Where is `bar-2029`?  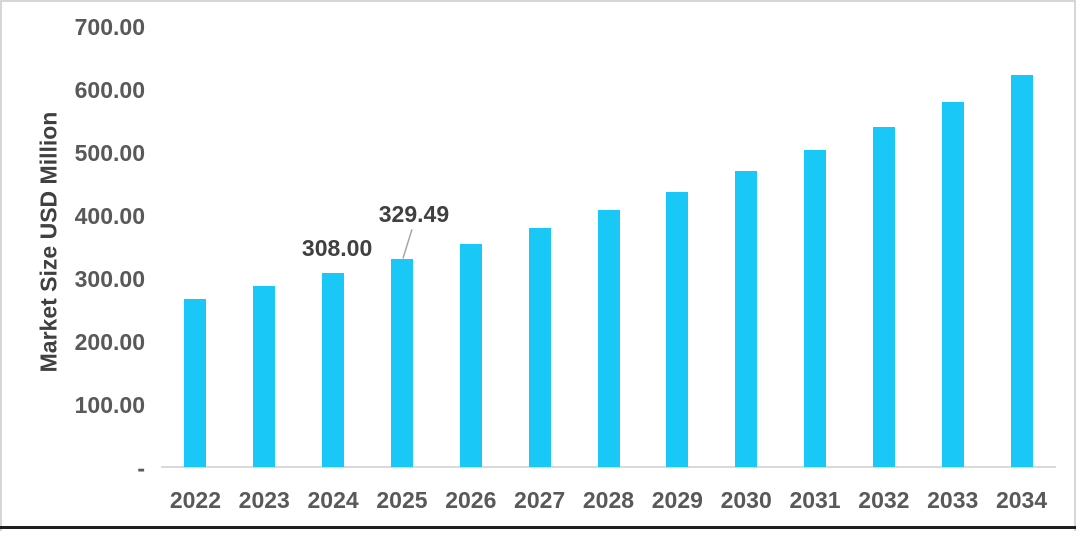 bar-2029 is located at coordinates (677, 329).